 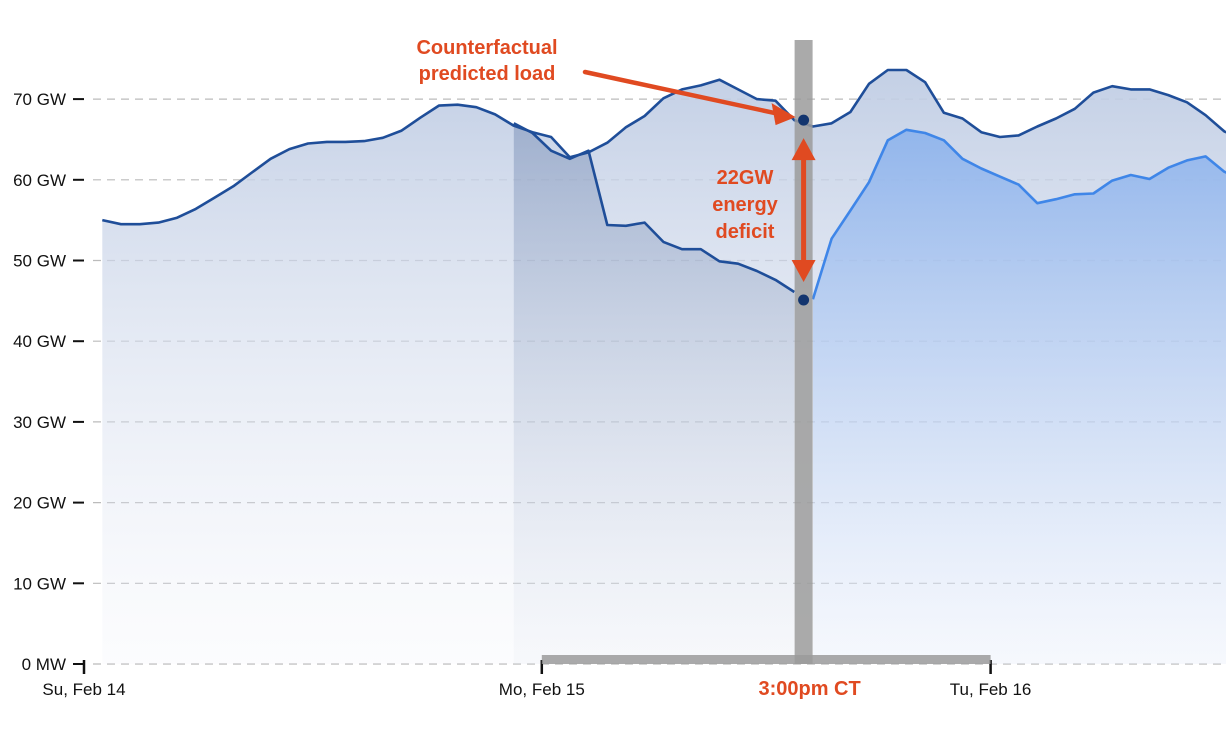 What do you see at coordinates (803, 149) in the screenshot?
I see `deficit-arrow-head-up` at bounding box center [803, 149].